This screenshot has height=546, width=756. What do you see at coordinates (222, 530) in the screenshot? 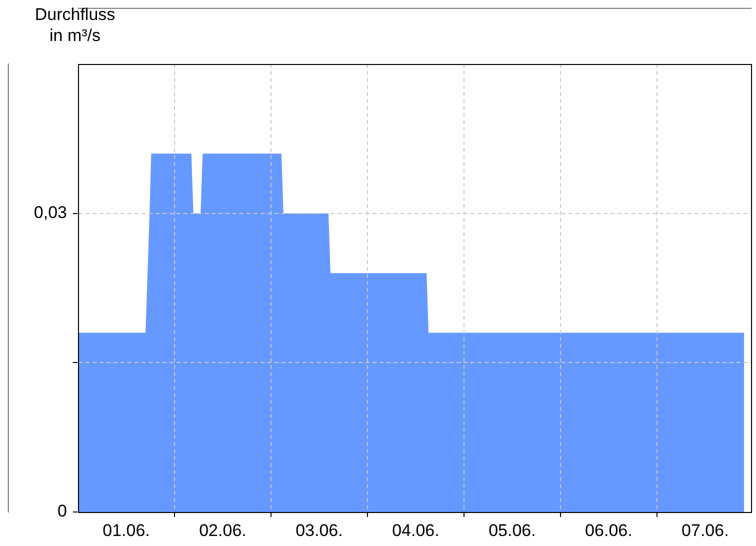
I see `x-tick-label: 02.06.` at bounding box center [222, 530].